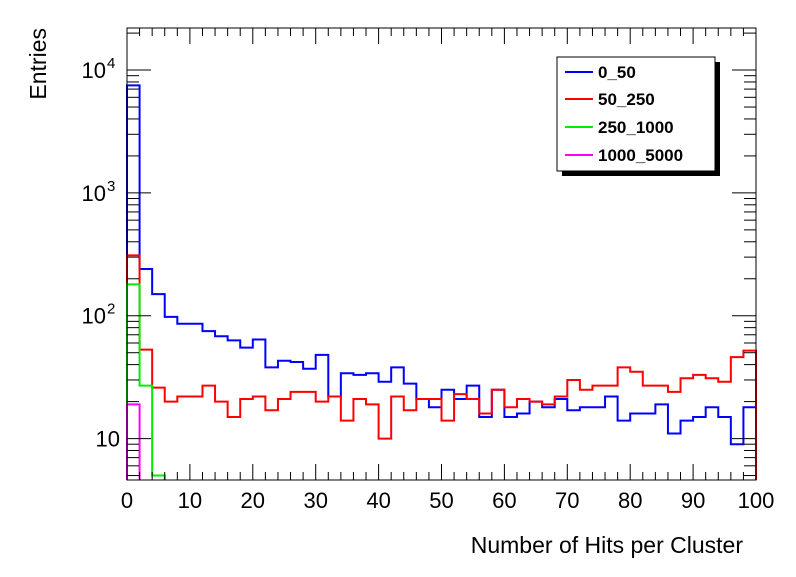 The height and width of the screenshot is (577, 796). What do you see at coordinates (253, 500) in the screenshot?
I see `x-tick-label: 20` at bounding box center [253, 500].